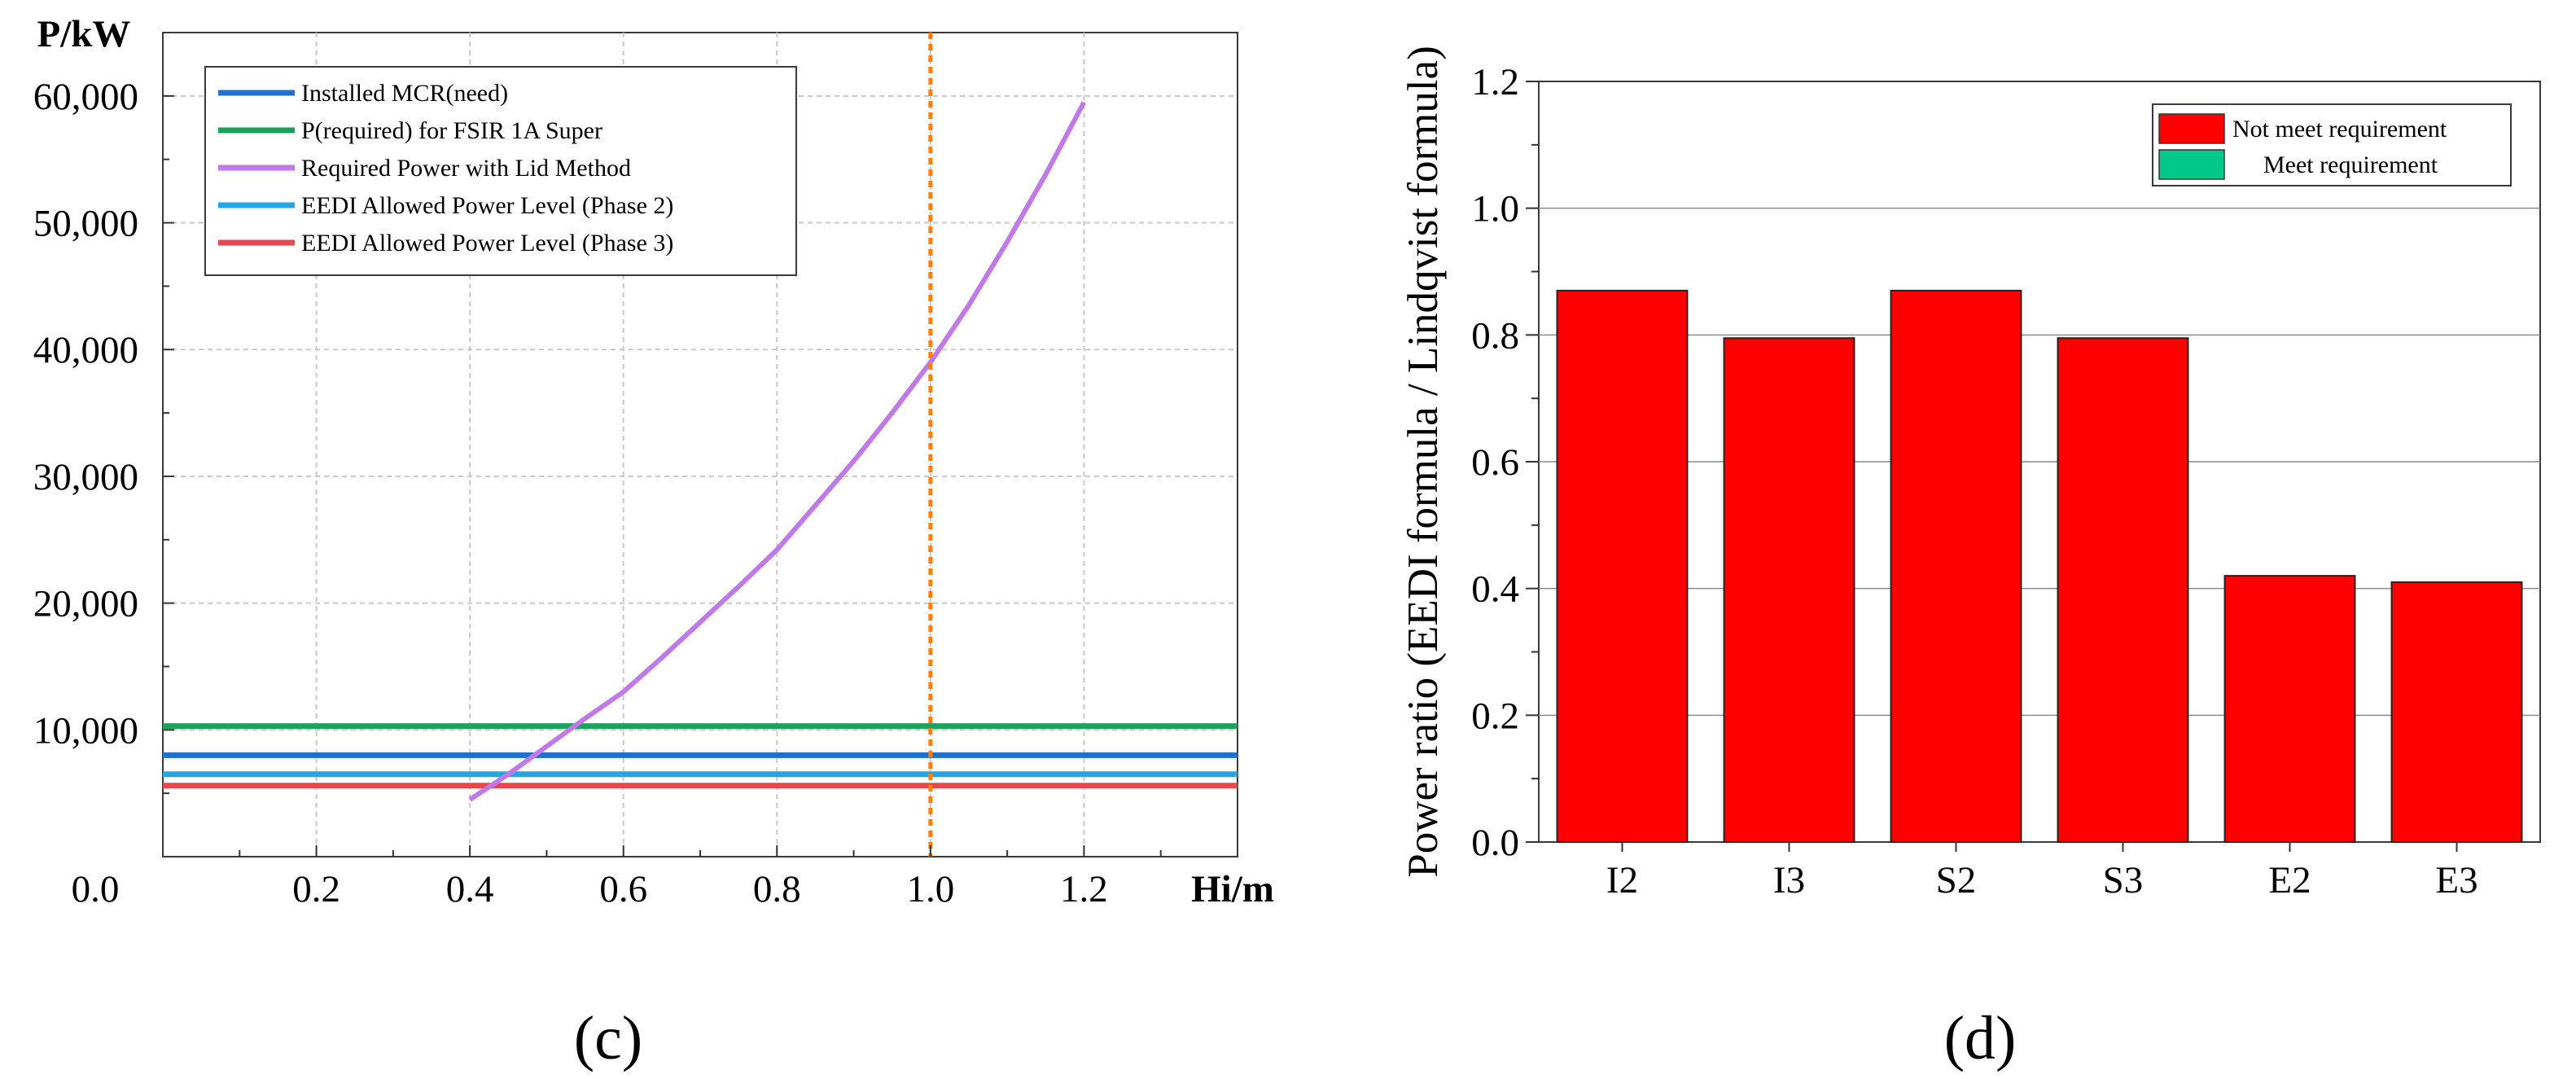 This screenshot has height=1079, width=2576. What do you see at coordinates (85, 730) in the screenshot?
I see `y-tick-label: 10,000` at bounding box center [85, 730].